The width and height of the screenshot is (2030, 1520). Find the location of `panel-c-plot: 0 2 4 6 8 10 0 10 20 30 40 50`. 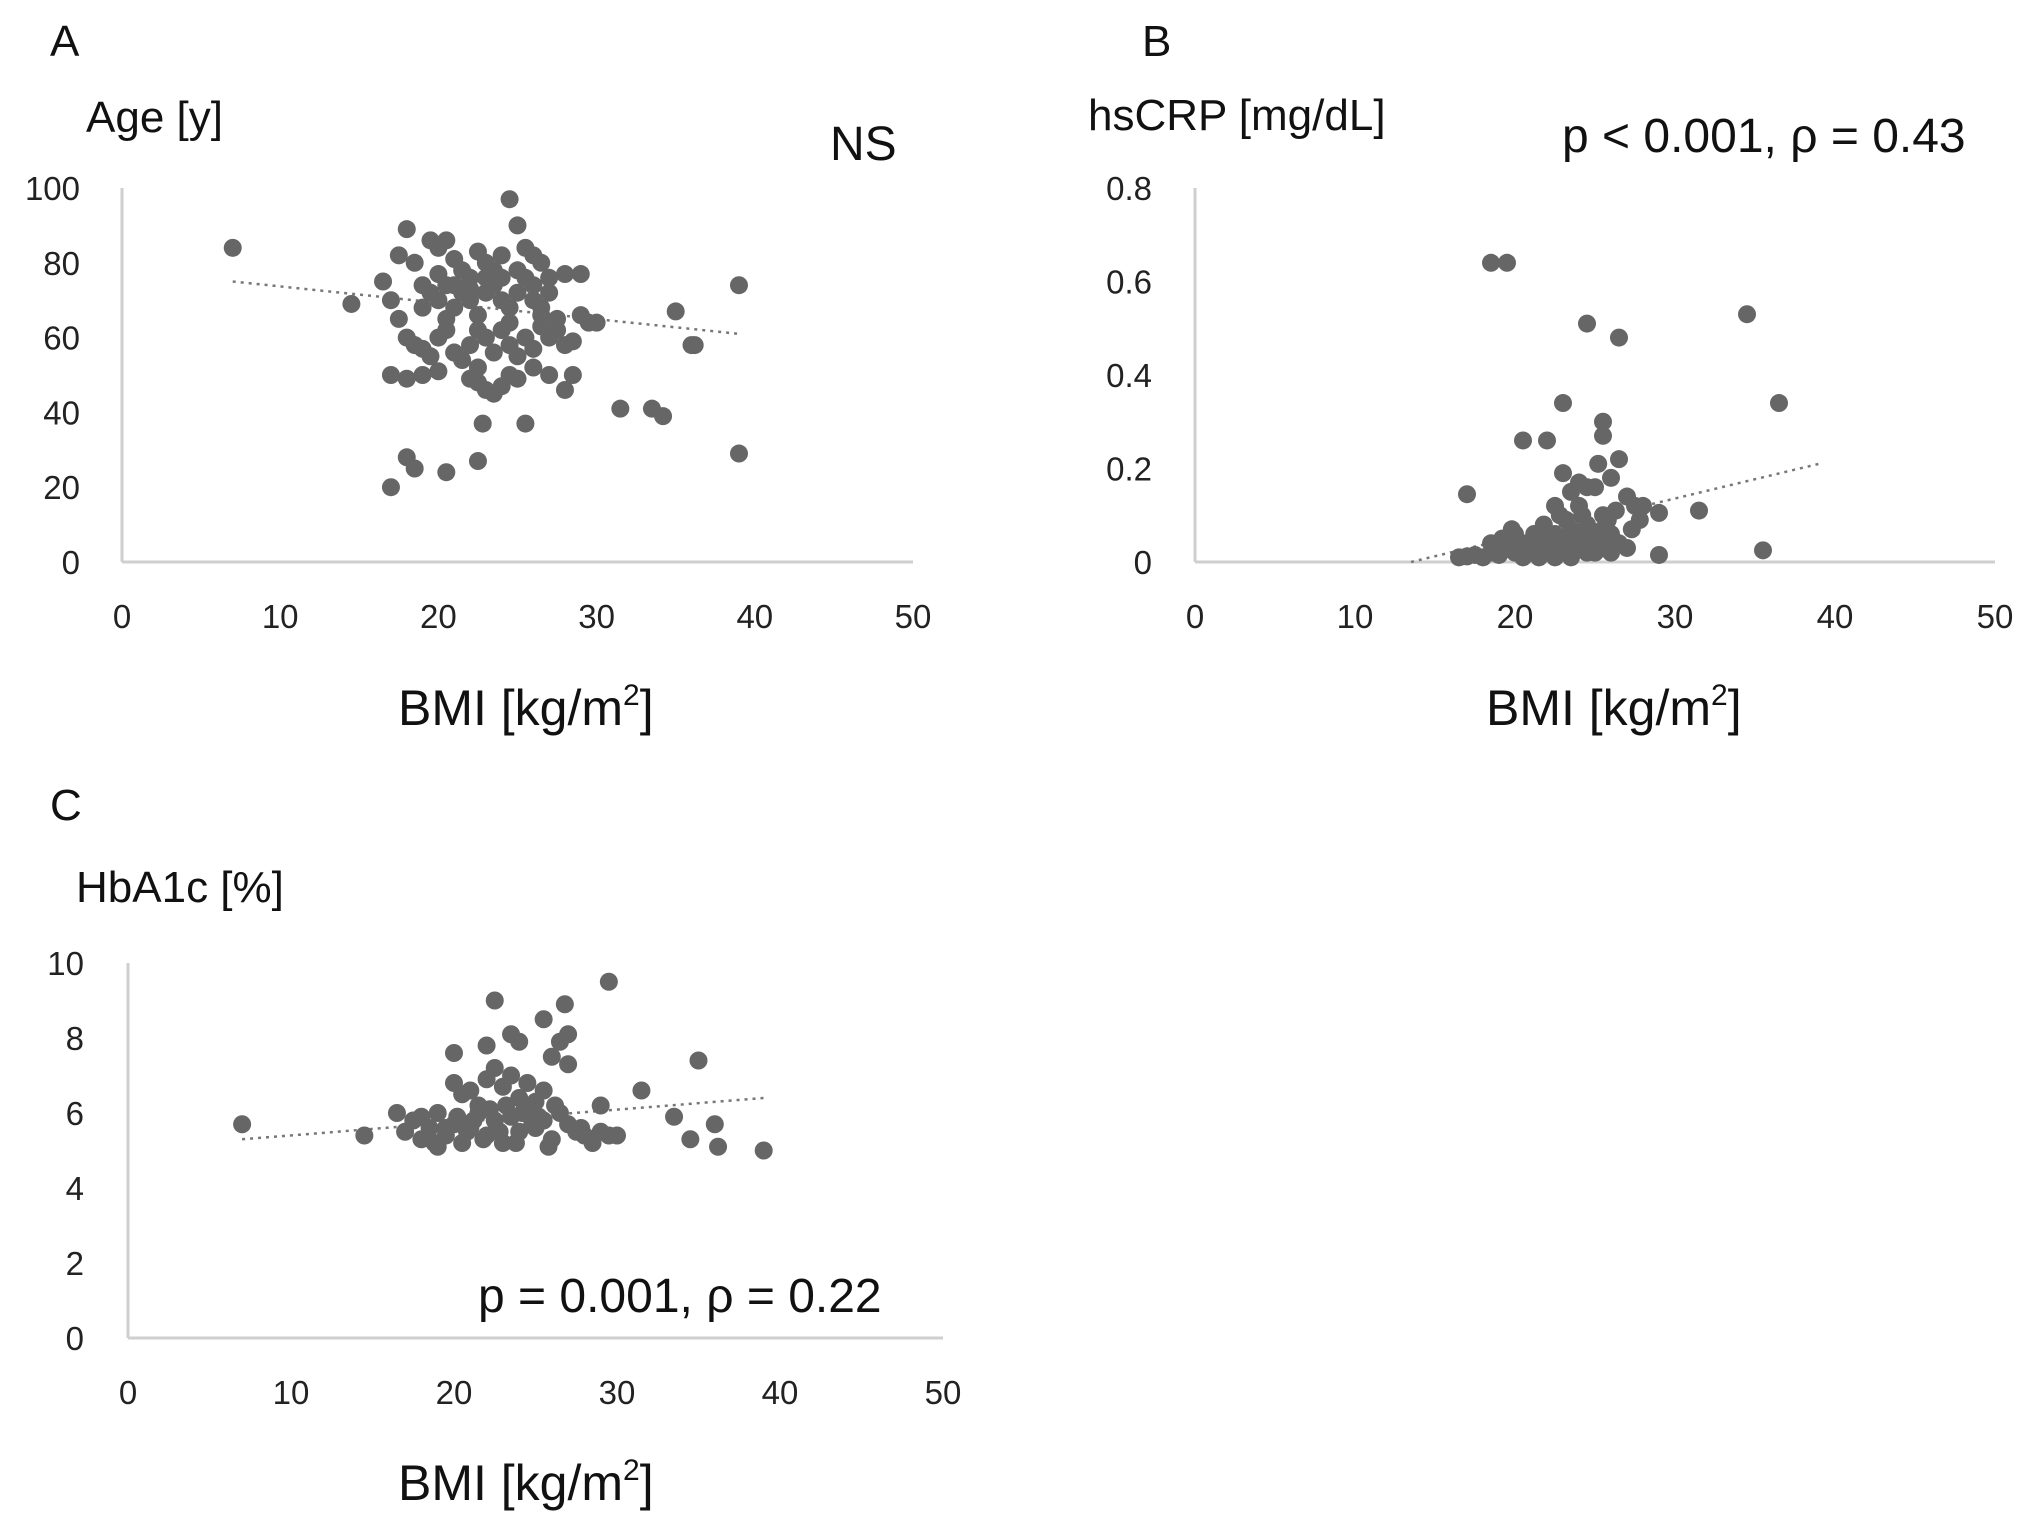

panel-c-plot: 0 2 4 6 8 10 0 10 20 30 40 50 is located at coordinates (504, 1178).